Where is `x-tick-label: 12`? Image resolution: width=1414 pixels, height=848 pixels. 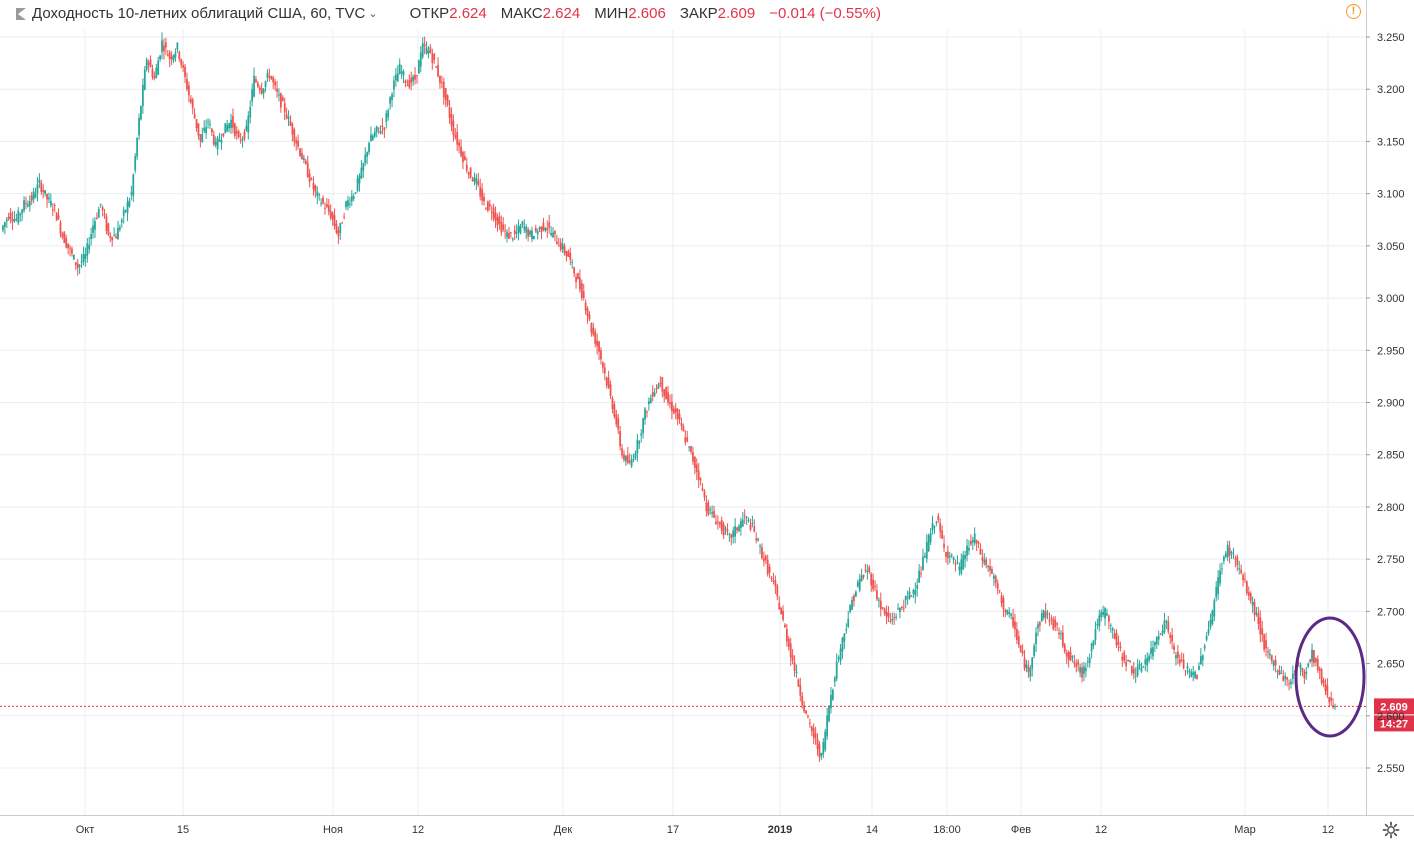 x-tick-label: 12 is located at coordinates (1101, 830).